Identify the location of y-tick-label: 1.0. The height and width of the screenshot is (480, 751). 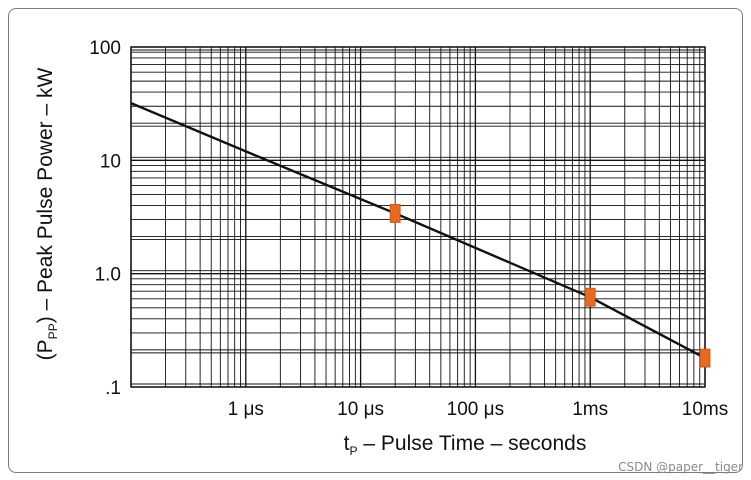
(108, 275).